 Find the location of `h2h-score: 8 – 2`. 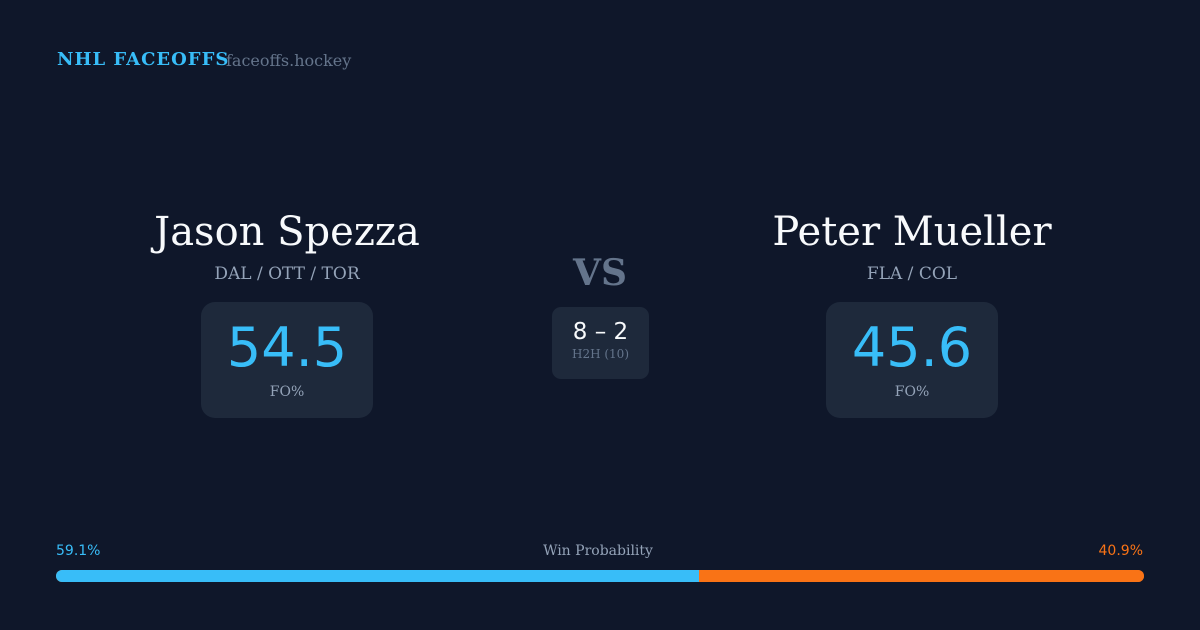

h2h-score: 8 – 2 is located at coordinates (600, 332).